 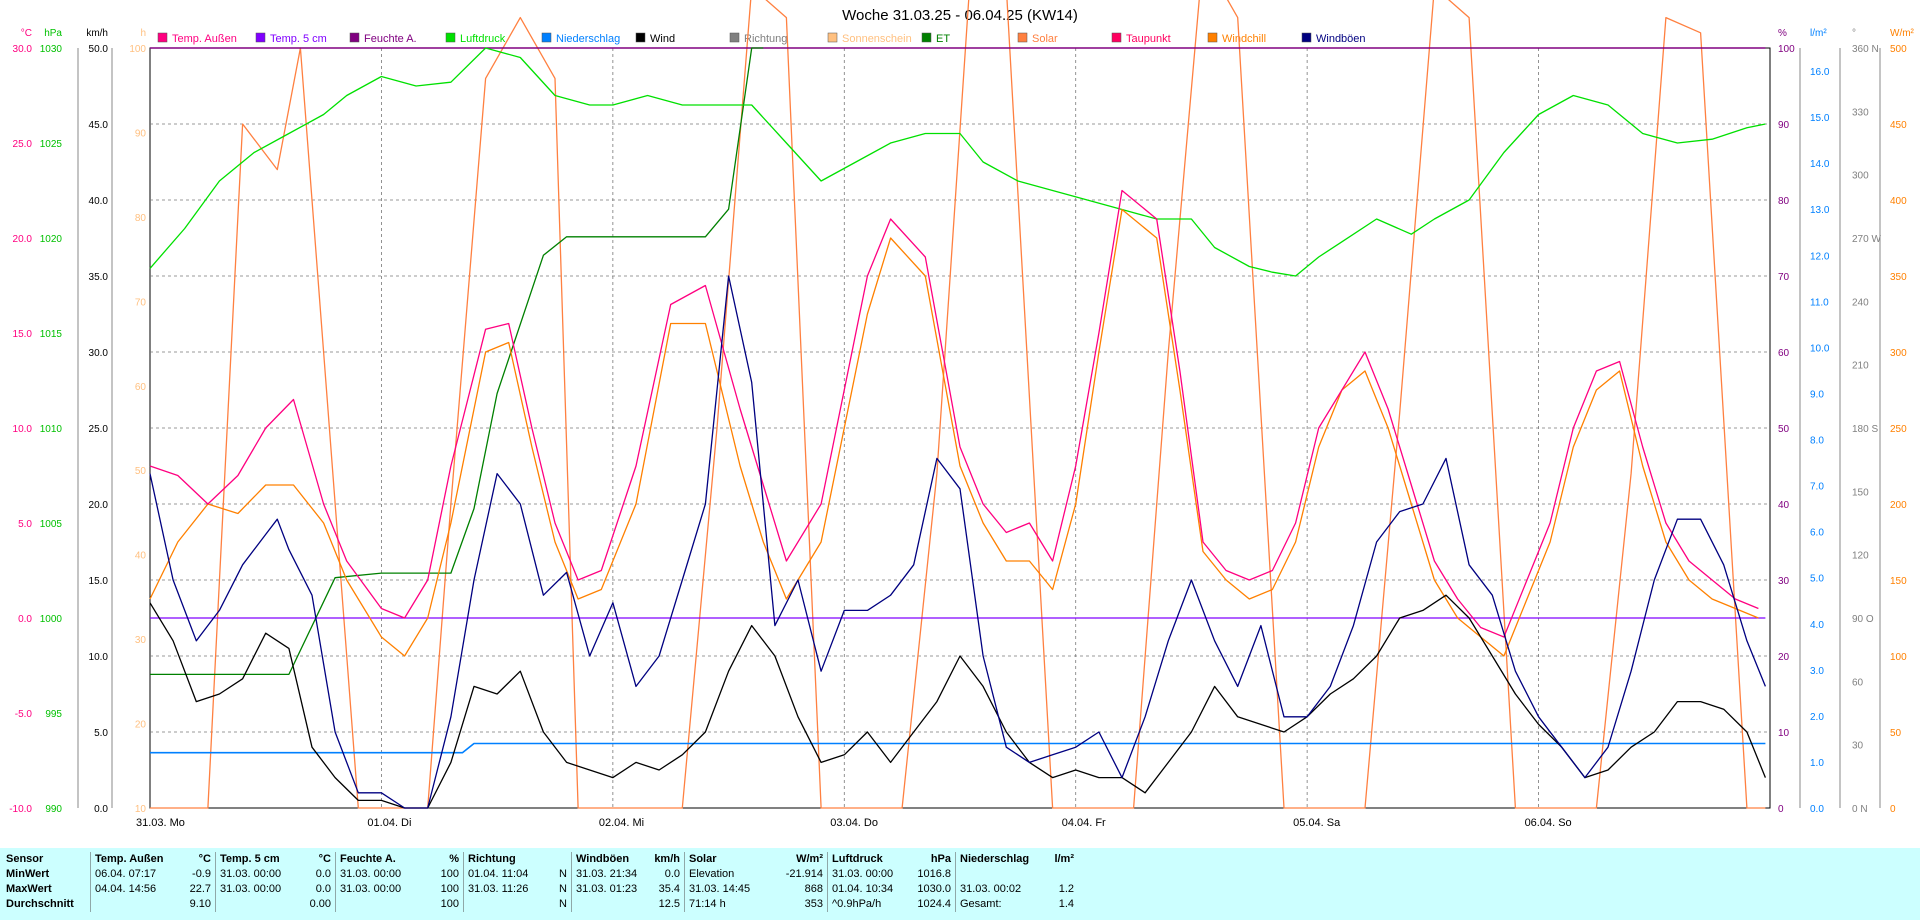 What do you see at coordinates (1084, 823) in the screenshot?
I see `x-tick-label: 04.04. Fr` at bounding box center [1084, 823].